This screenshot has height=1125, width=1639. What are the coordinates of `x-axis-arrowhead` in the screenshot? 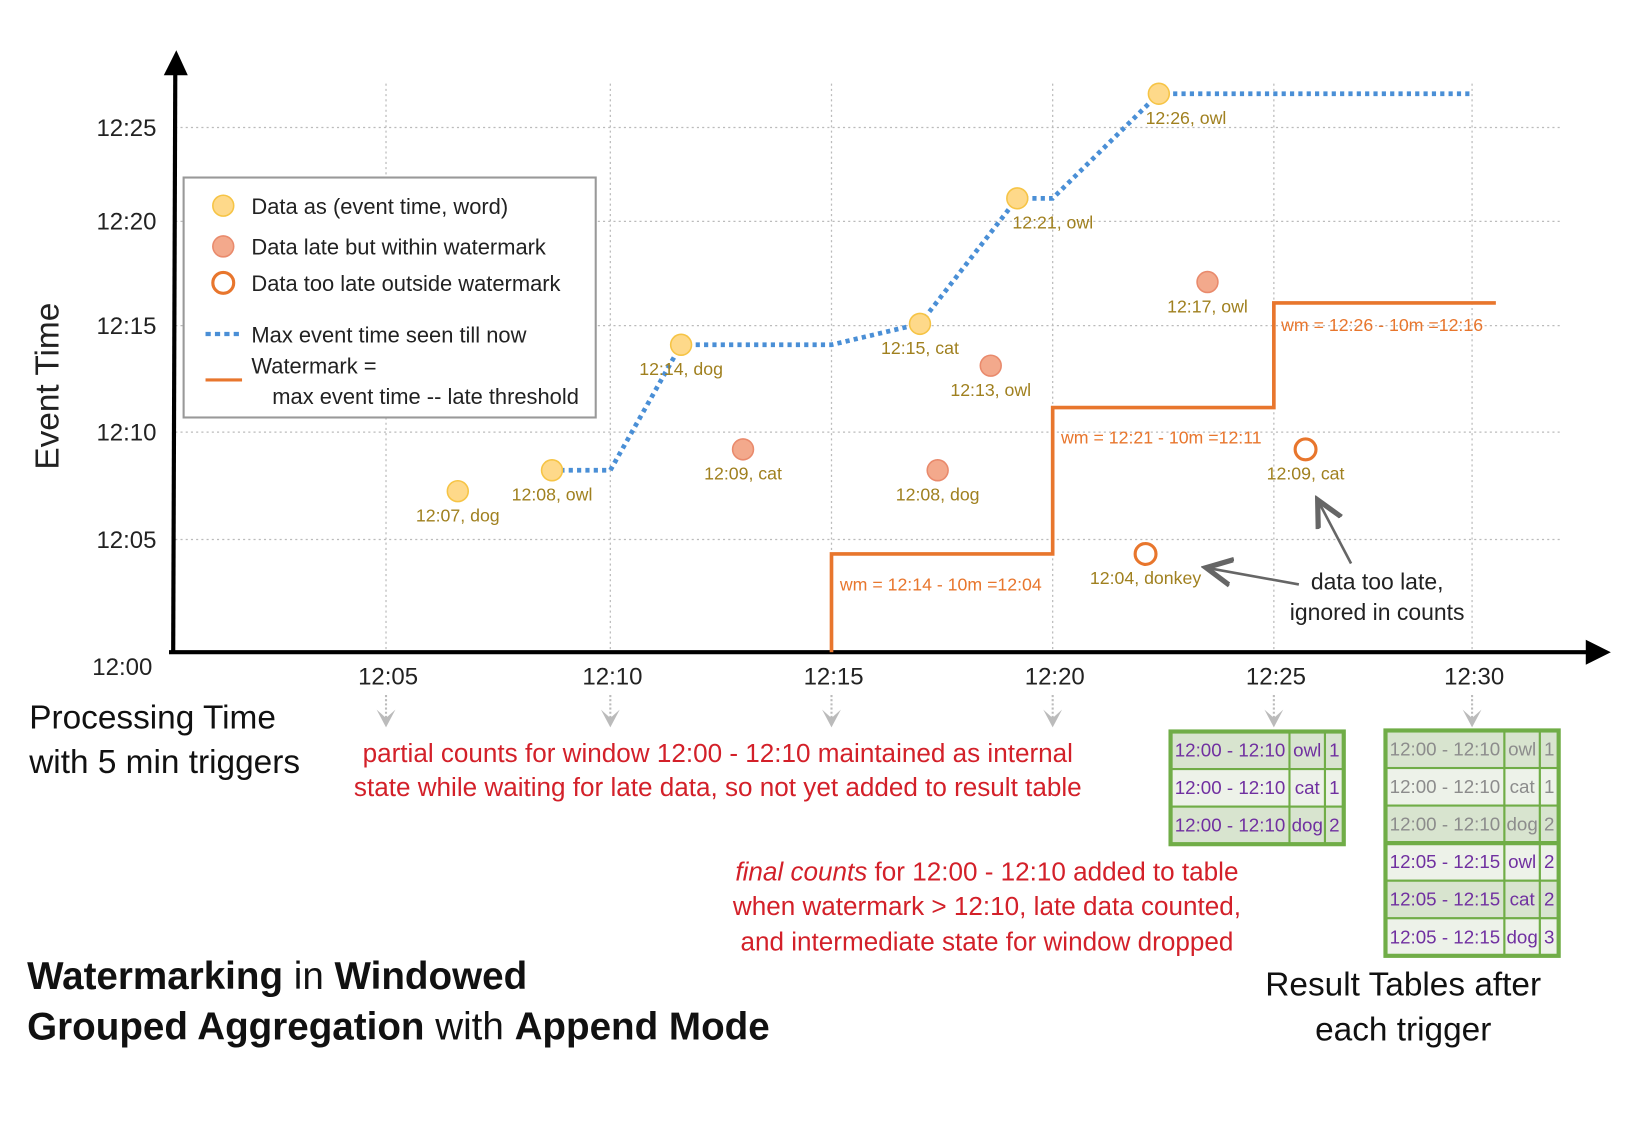 It's located at (1598, 652).